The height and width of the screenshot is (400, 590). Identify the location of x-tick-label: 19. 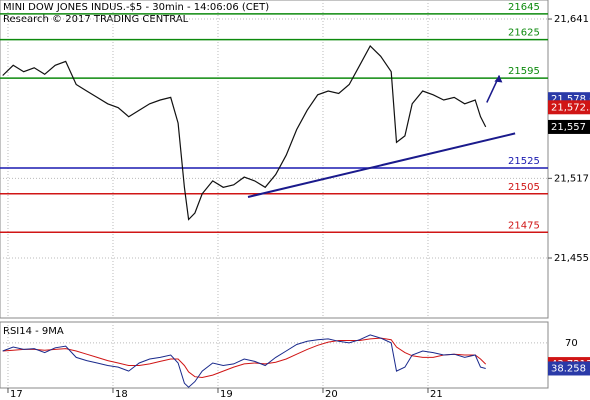
(226, 394).